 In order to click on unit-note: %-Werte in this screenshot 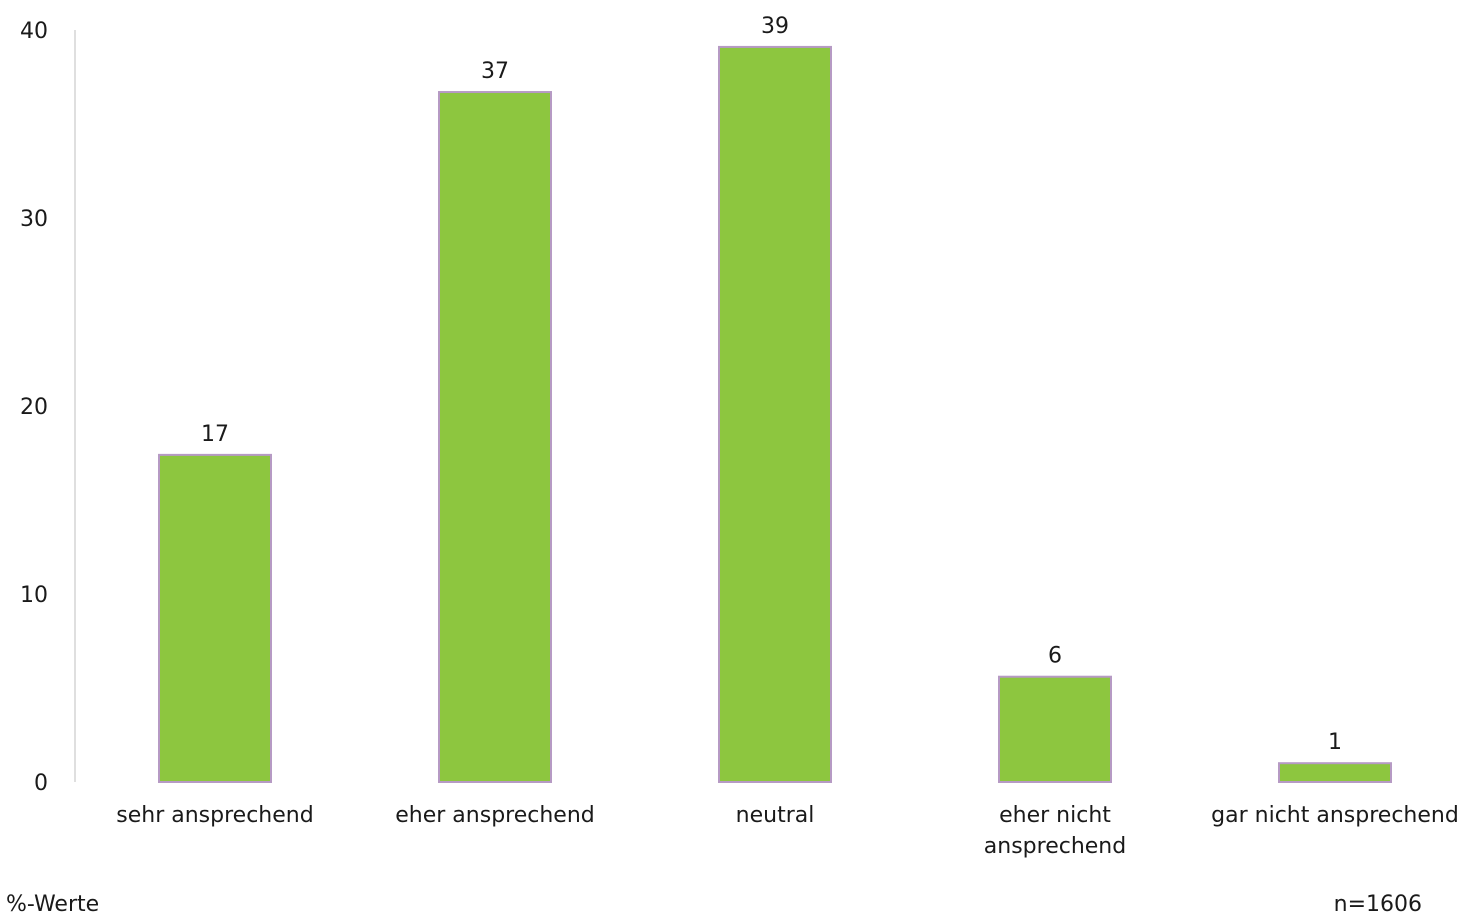, I will do `click(53, 904)`.